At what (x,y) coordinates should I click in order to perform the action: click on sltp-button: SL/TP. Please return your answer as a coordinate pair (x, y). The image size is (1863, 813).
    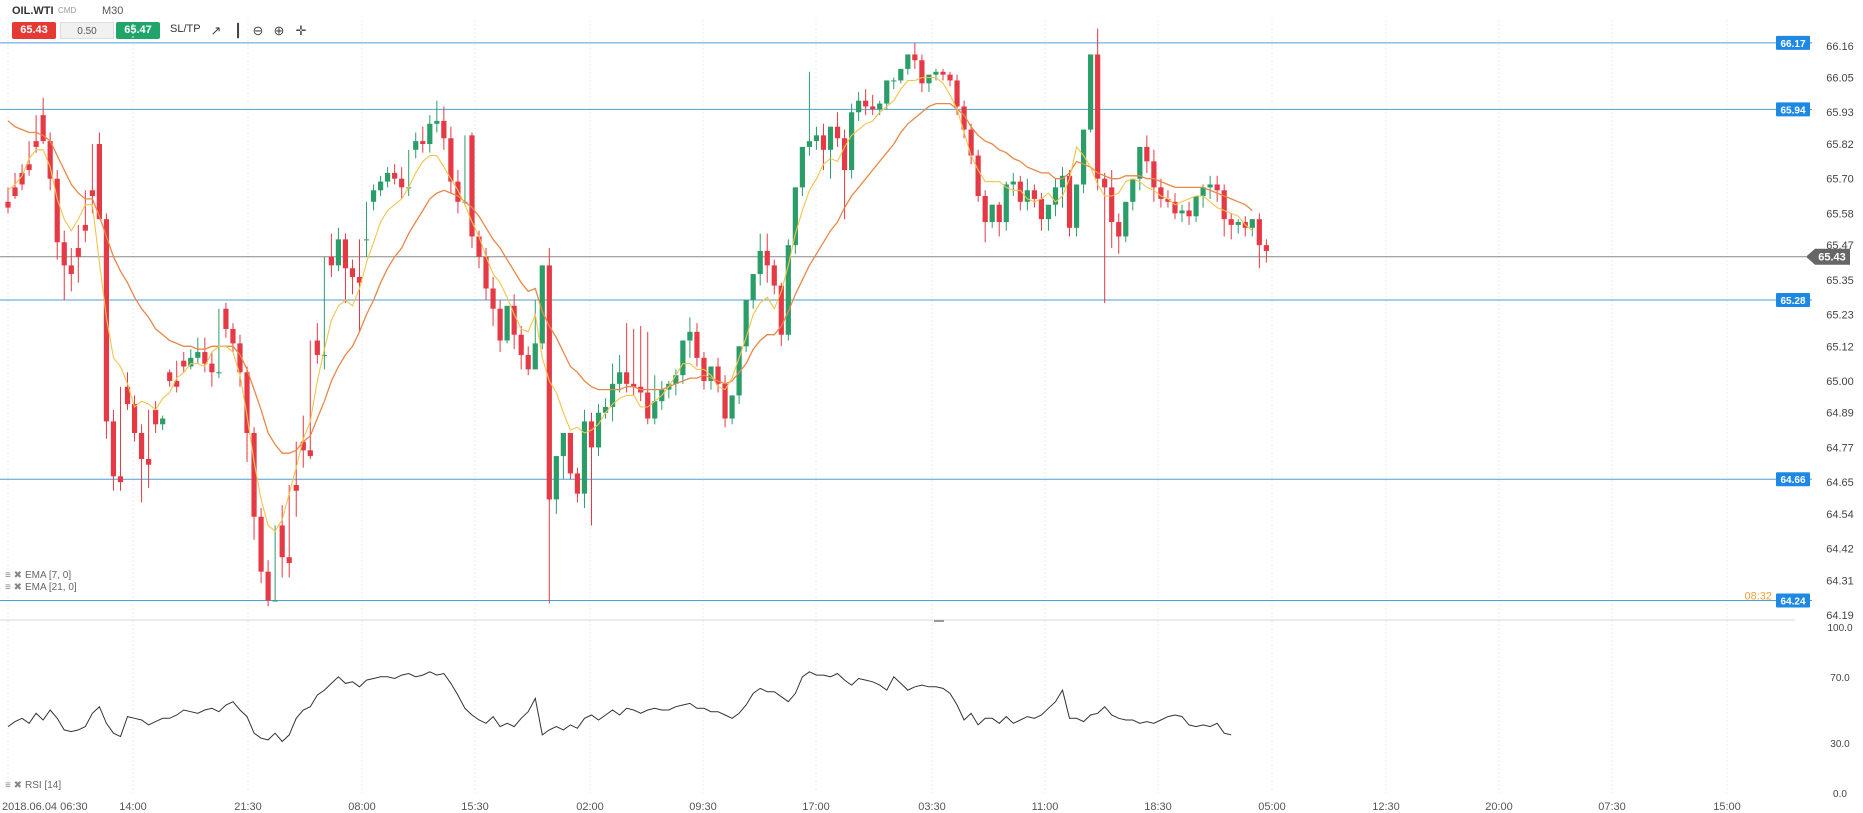
    Looking at the image, I should click on (185, 29).